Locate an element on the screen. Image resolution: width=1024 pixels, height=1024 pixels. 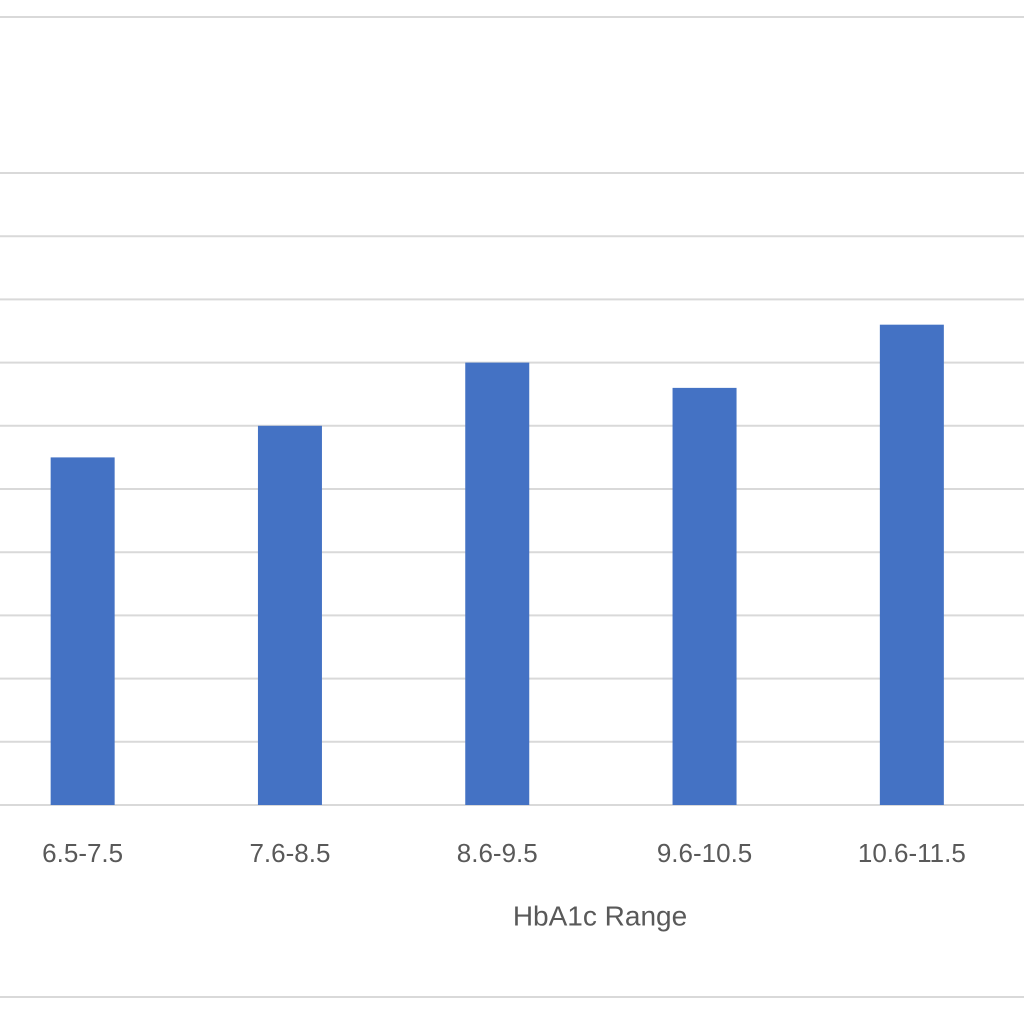
x-tick-label: 7.6-8.5 is located at coordinates (289, 853).